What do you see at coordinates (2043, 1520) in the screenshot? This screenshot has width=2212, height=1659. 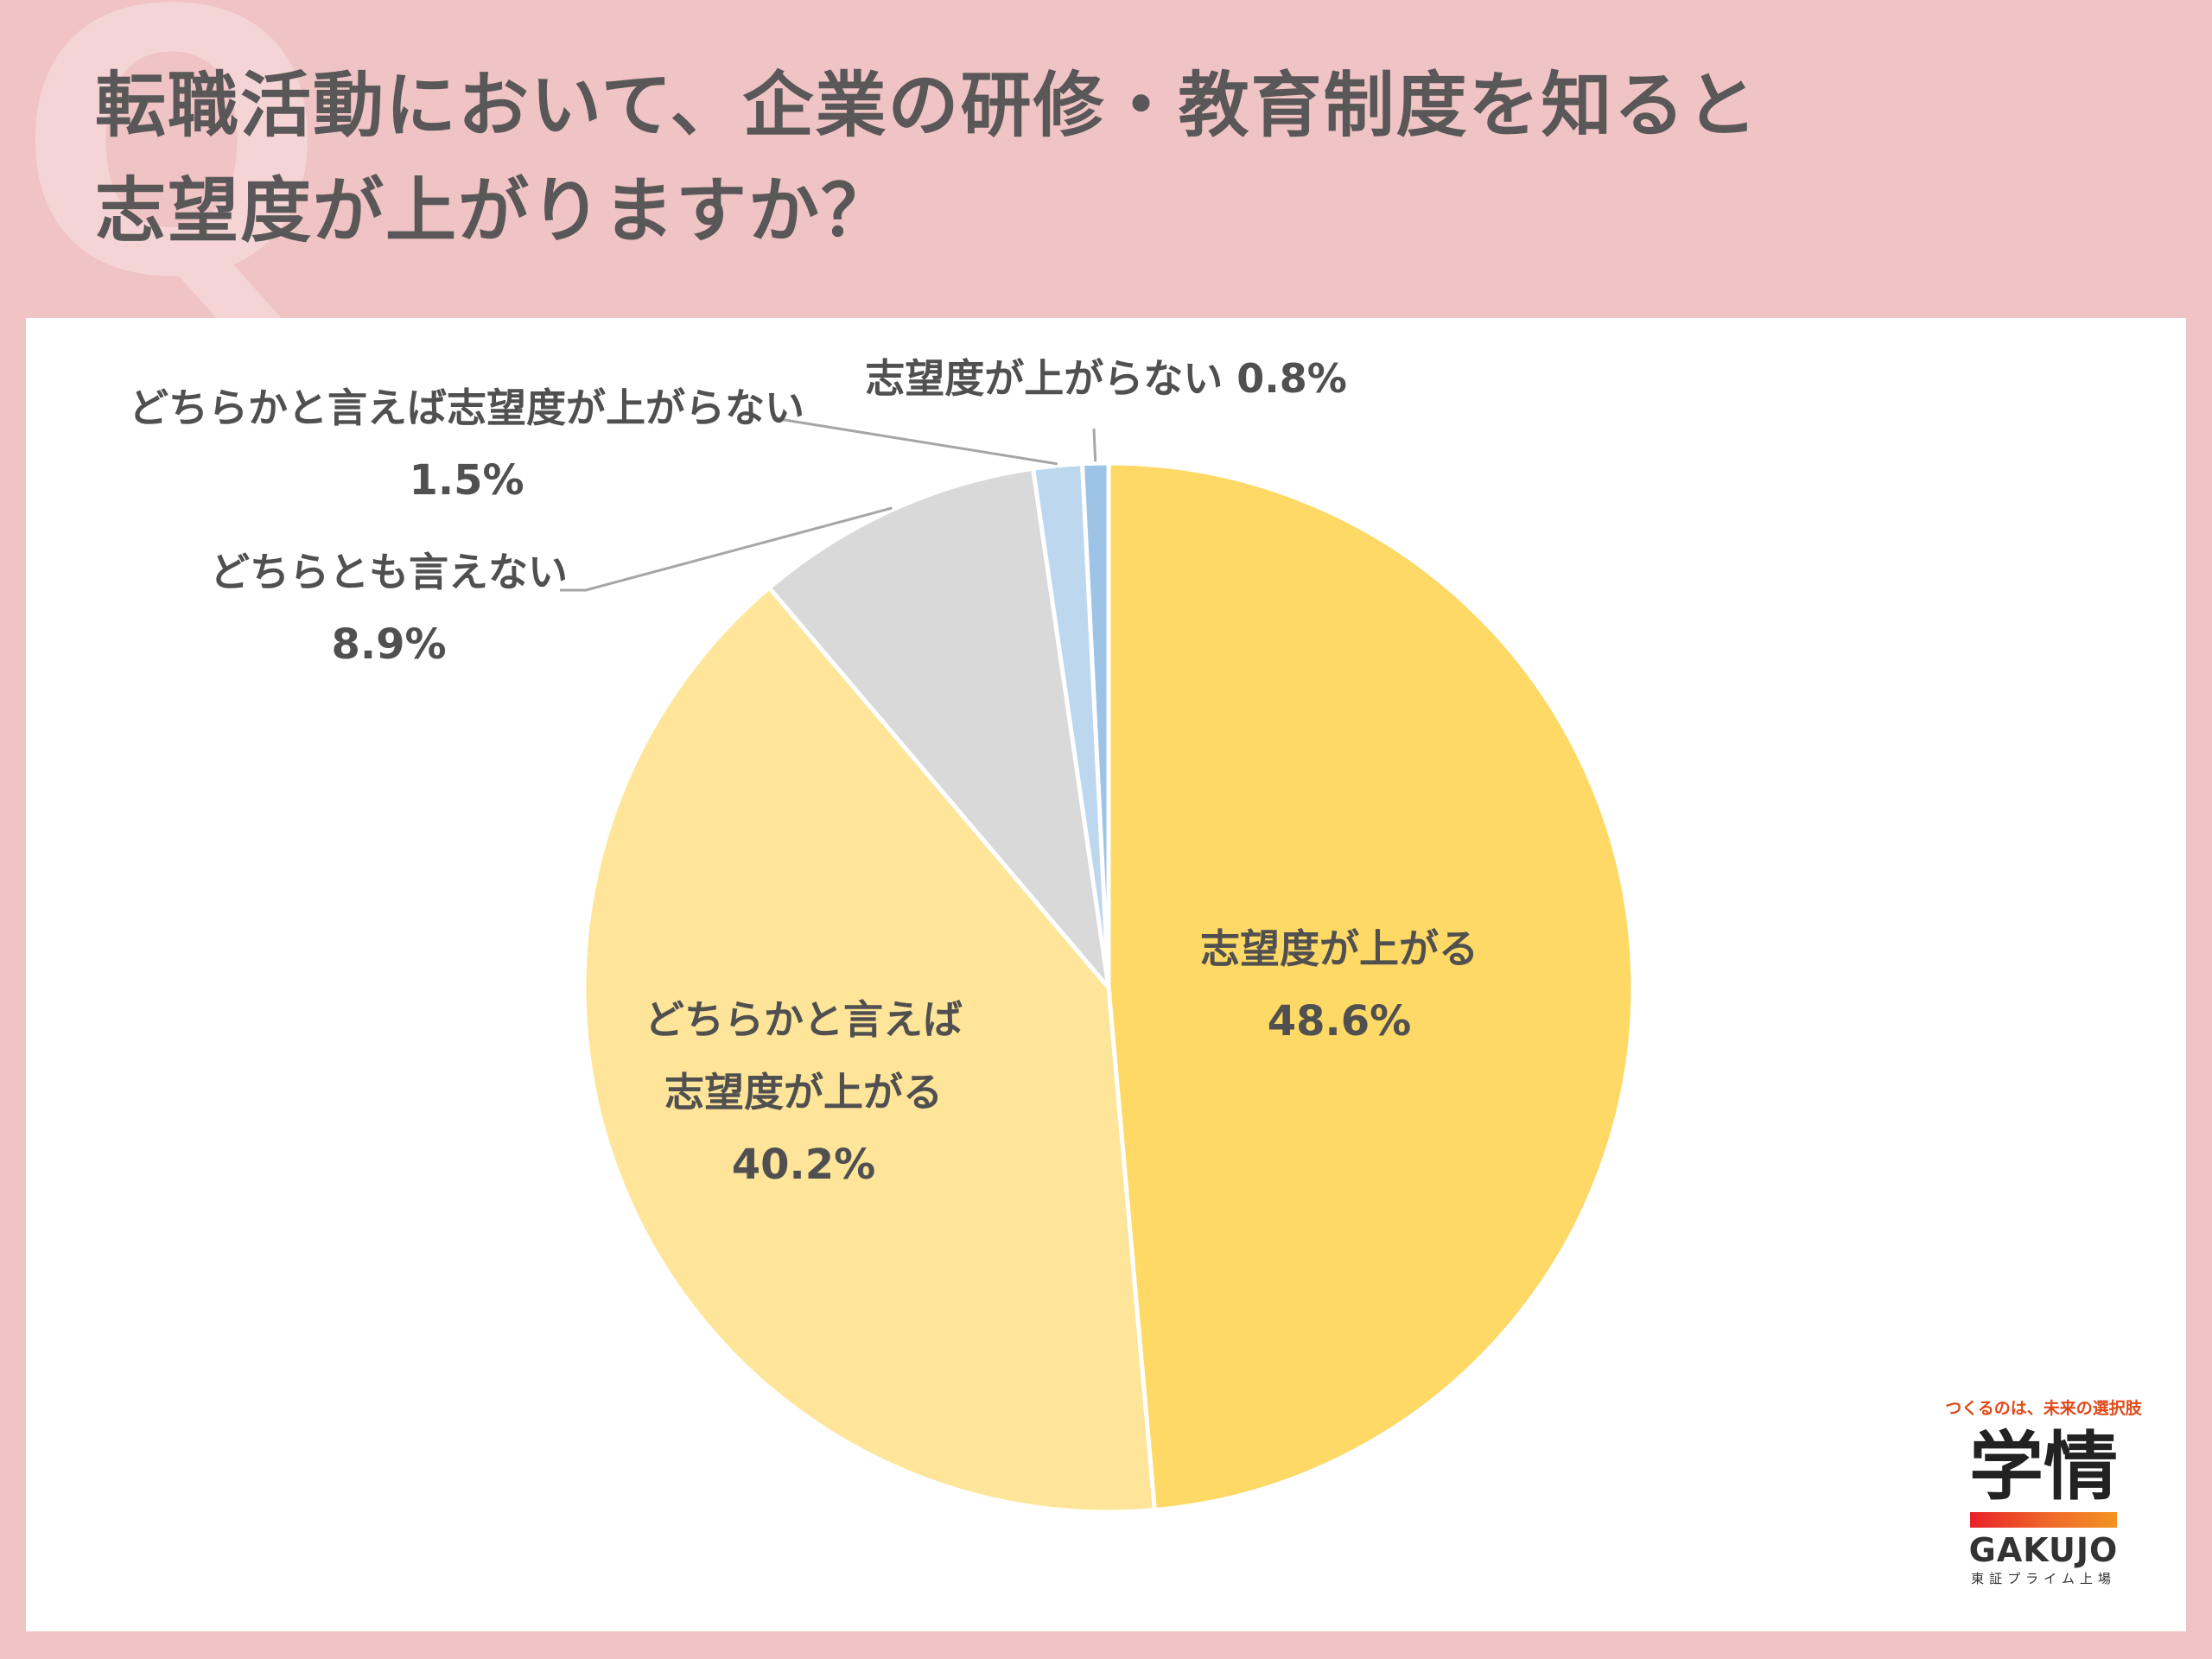 I see `logo-color-bar` at bounding box center [2043, 1520].